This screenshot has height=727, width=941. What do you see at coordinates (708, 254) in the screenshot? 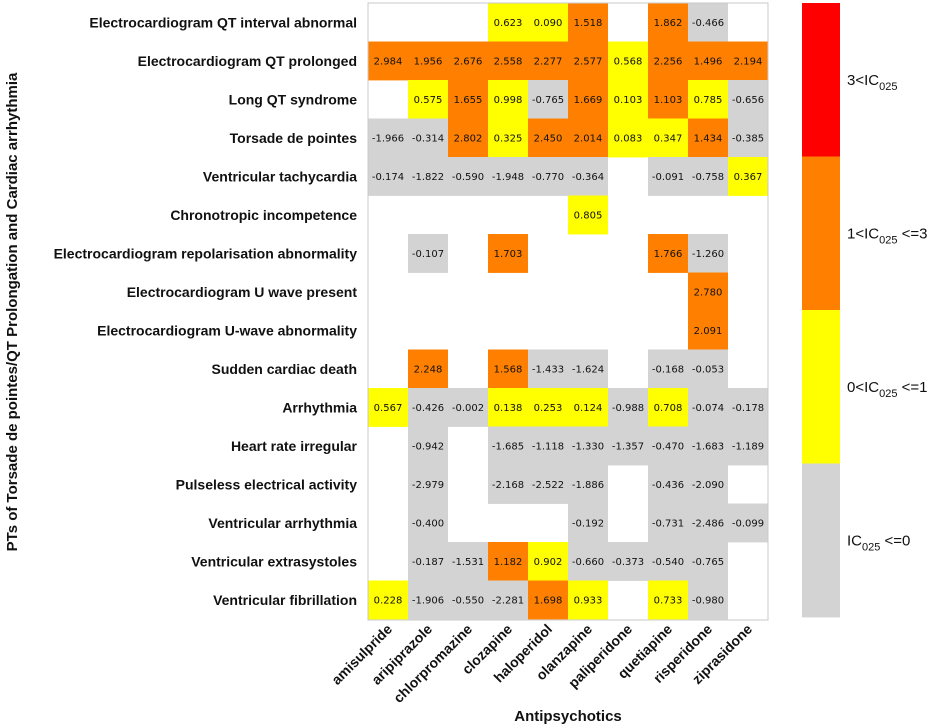
I see `cell-value: -1.260` at bounding box center [708, 254].